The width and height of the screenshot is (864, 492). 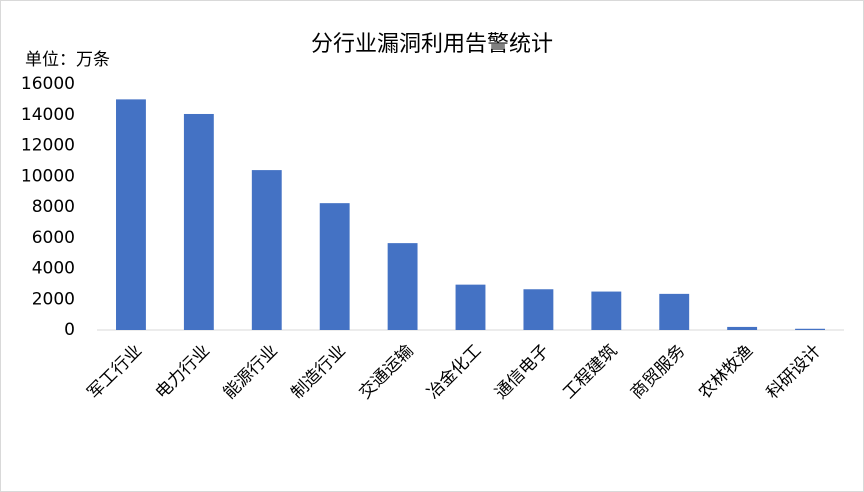 What do you see at coordinates (53, 269) in the screenshot?
I see `y-tick-label: 4000` at bounding box center [53, 269].